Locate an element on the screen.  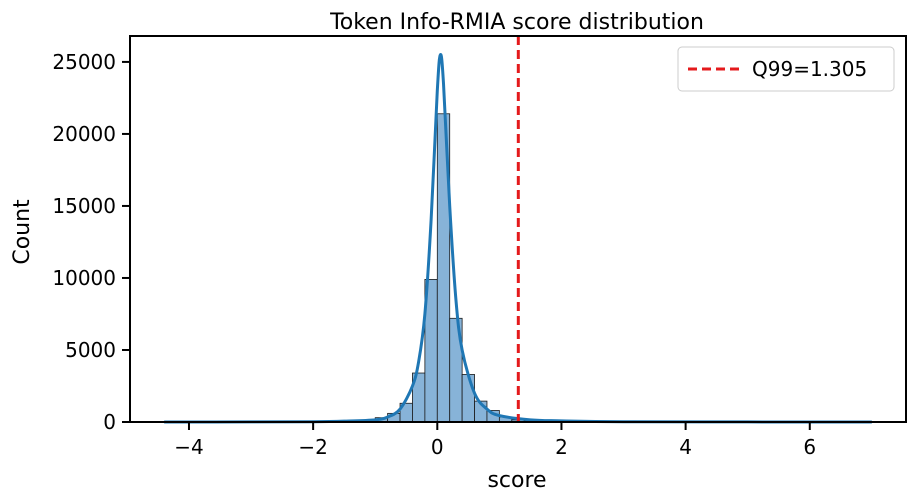
legend-label-q99: Q99=1.305 is located at coordinates (809, 69).